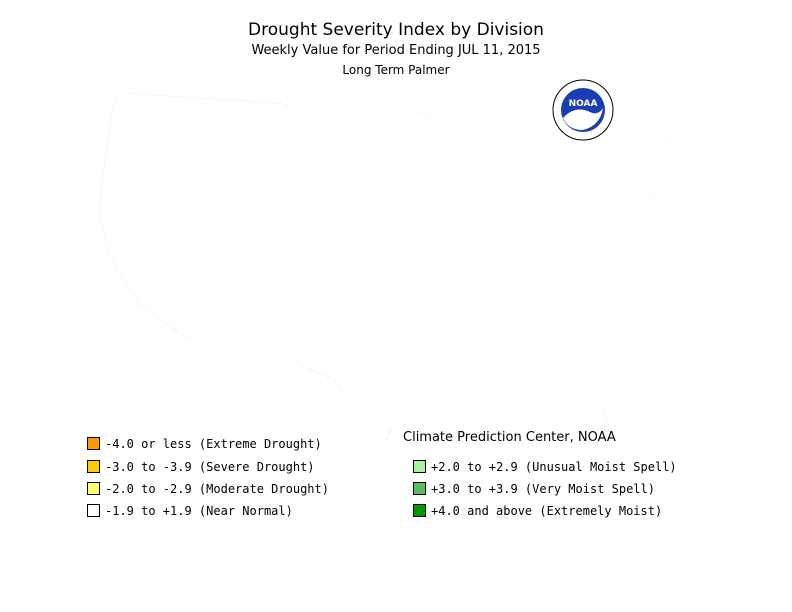 This screenshot has height=612, width=792. What do you see at coordinates (396, 30) in the screenshot?
I see `map-title: Drought Severity Index by Division` at bounding box center [396, 30].